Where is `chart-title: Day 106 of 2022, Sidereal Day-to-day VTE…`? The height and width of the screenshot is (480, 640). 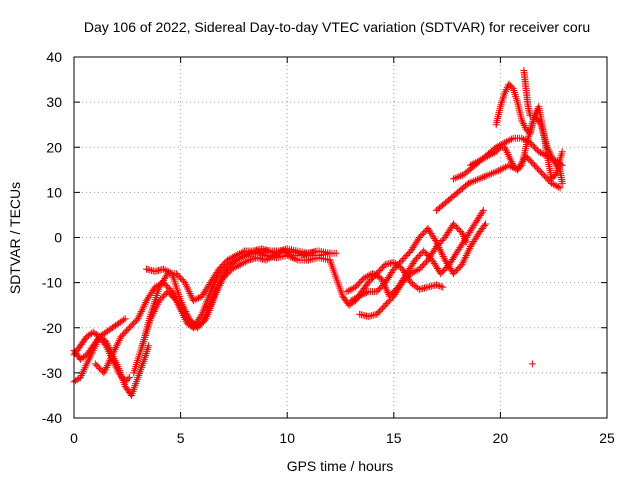 chart-title: Day 106 of 2022, Sidereal Day-to-day VTE… is located at coordinates (337, 27).